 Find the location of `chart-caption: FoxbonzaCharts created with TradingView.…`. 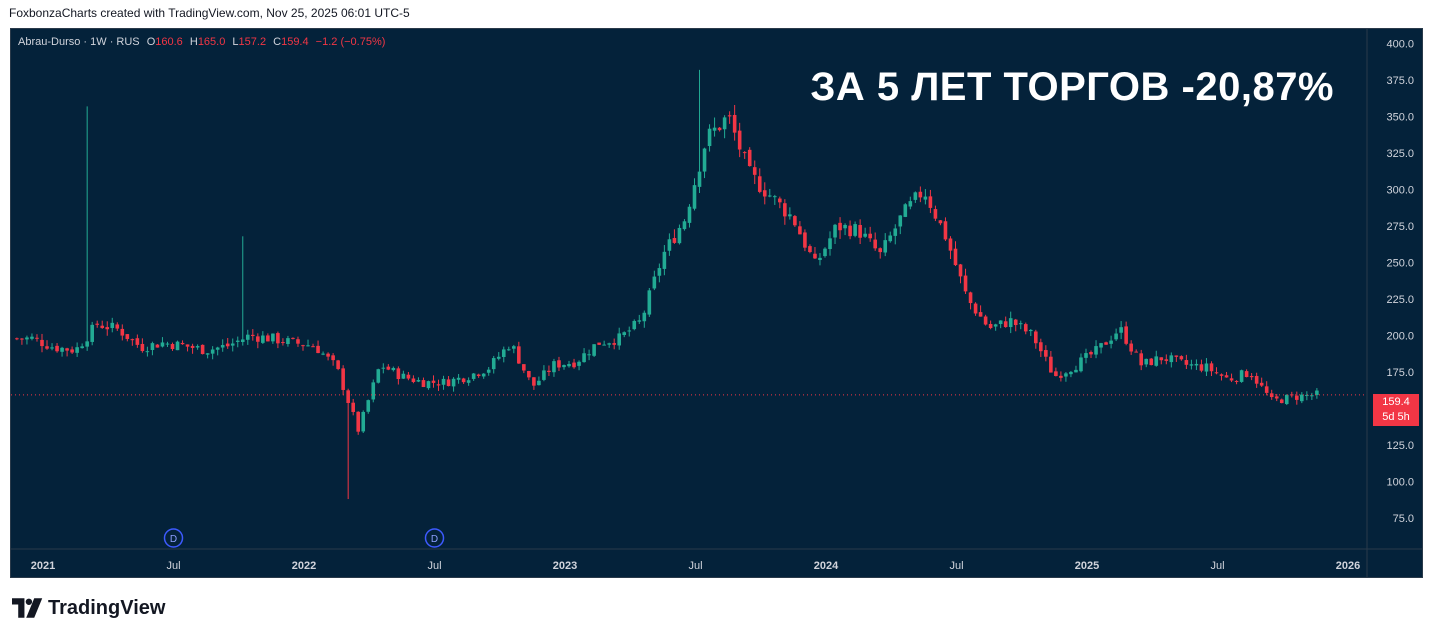

chart-caption: FoxbonzaCharts created with TradingView.… is located at coordinates (209, 13).